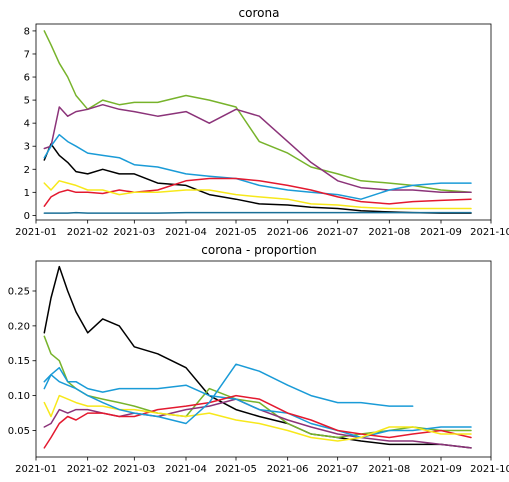  Describe the element at coordinates (19, 326) in the screenshot. I see `bottom-chart-y-tick-label: 0.20` at that location.